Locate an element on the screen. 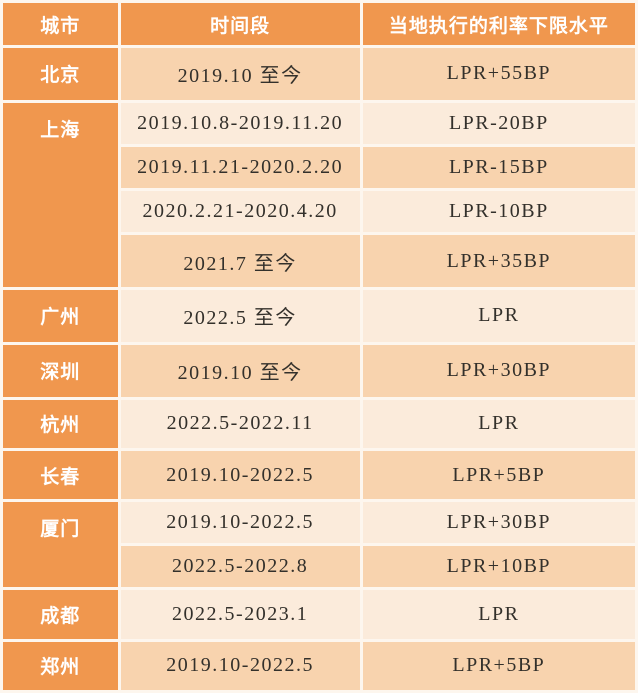 The height and width of the screenshot is (693, 638). table-row: 2020.2.21-2020.4.20 LPR-10BP is located at coordinates (319, 212).